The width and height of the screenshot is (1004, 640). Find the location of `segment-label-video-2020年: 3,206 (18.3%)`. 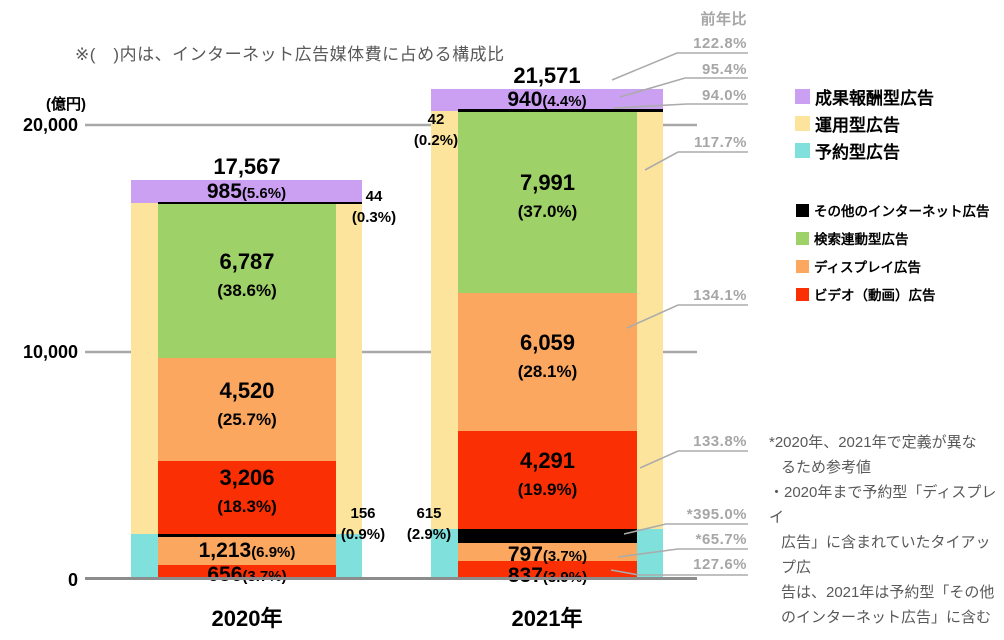

segment-label-video-2020年: 3,206 (18.3%) is located at coordinates (247, 491).